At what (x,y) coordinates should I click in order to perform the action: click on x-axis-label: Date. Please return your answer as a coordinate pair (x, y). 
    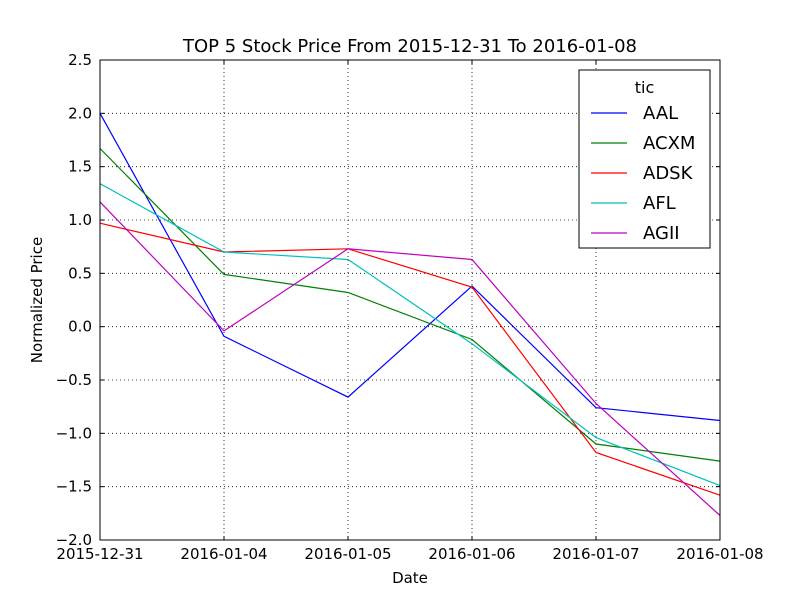
    Looking at the image, I should click on (410, 578).